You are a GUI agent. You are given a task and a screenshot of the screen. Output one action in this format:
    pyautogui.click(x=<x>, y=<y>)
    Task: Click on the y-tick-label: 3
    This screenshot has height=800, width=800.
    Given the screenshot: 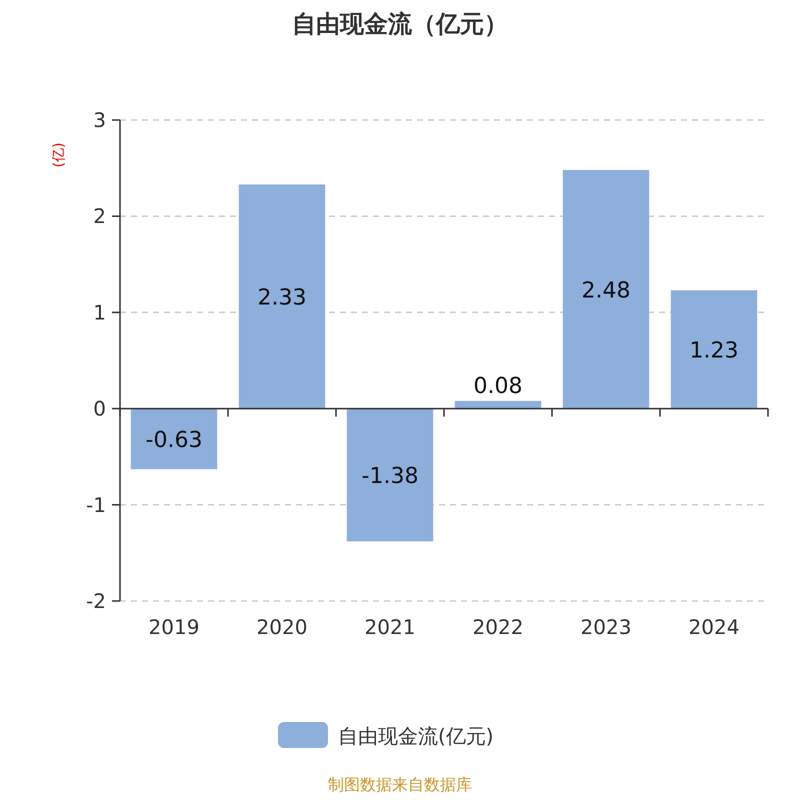 What is the action you would take?
    pyautogui.click(x=99, y=120)
    